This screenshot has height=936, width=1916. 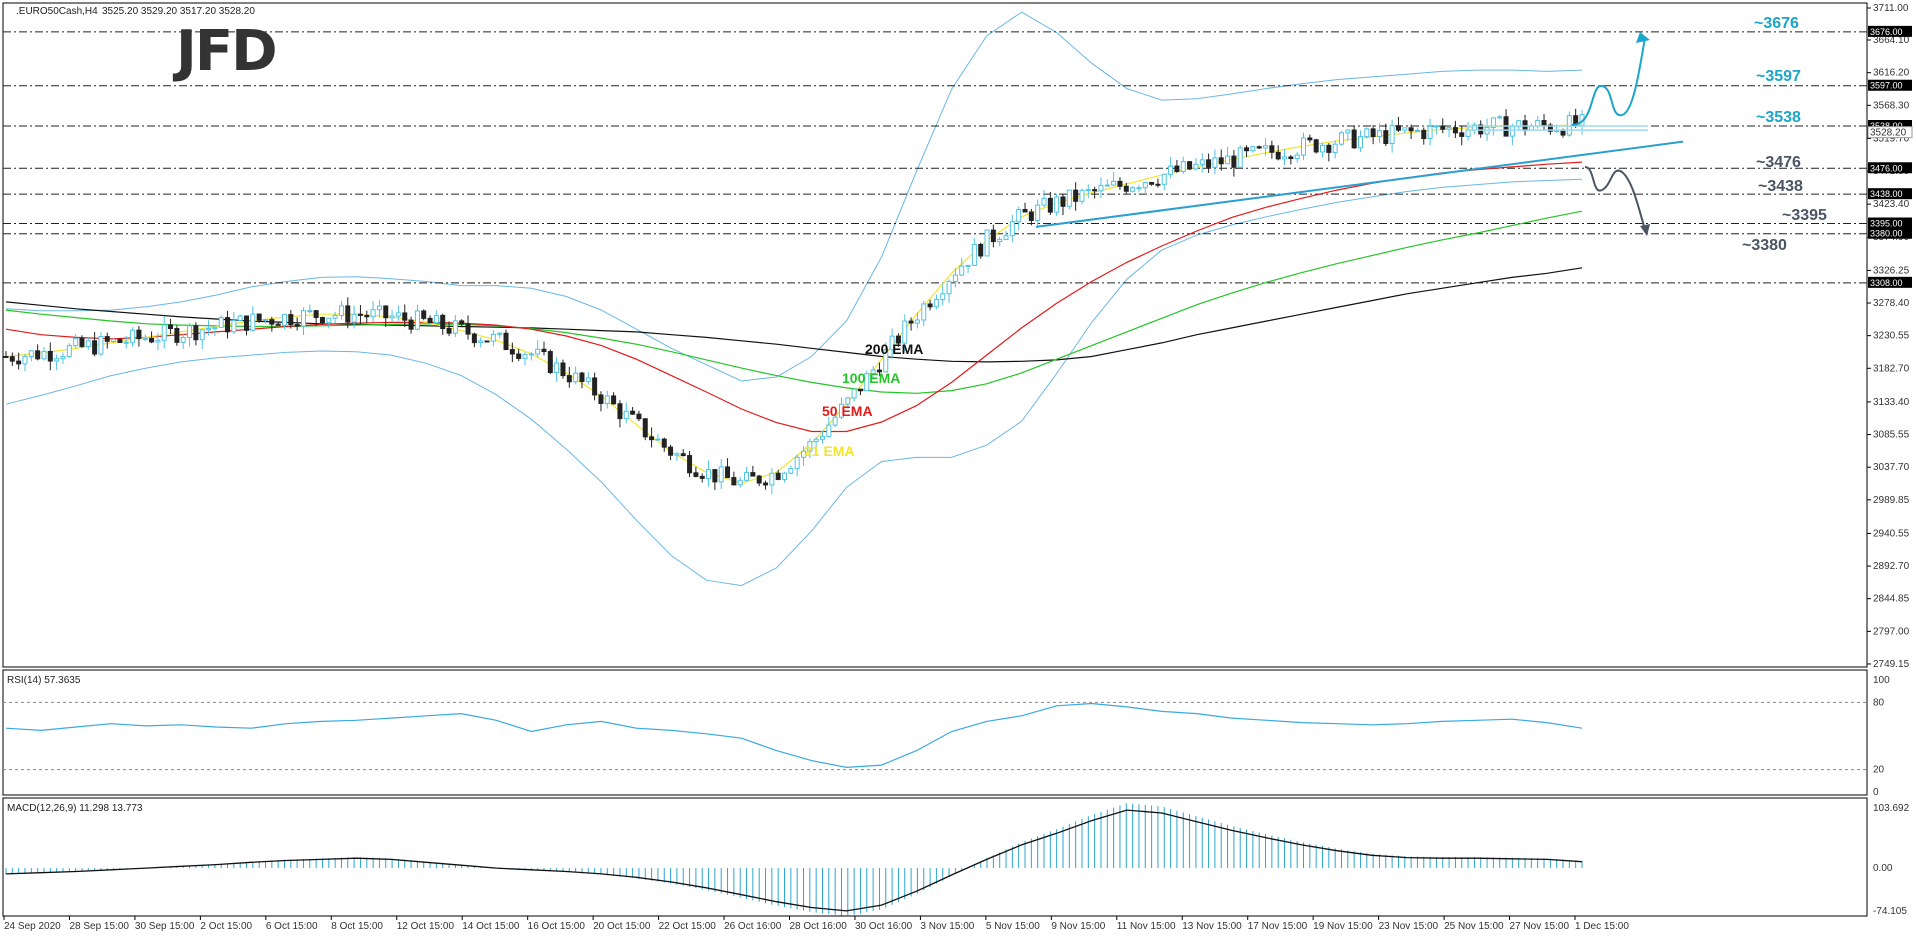 I want to click on level-price-tag-text: 3308.00, so click(x=1886, y=283).